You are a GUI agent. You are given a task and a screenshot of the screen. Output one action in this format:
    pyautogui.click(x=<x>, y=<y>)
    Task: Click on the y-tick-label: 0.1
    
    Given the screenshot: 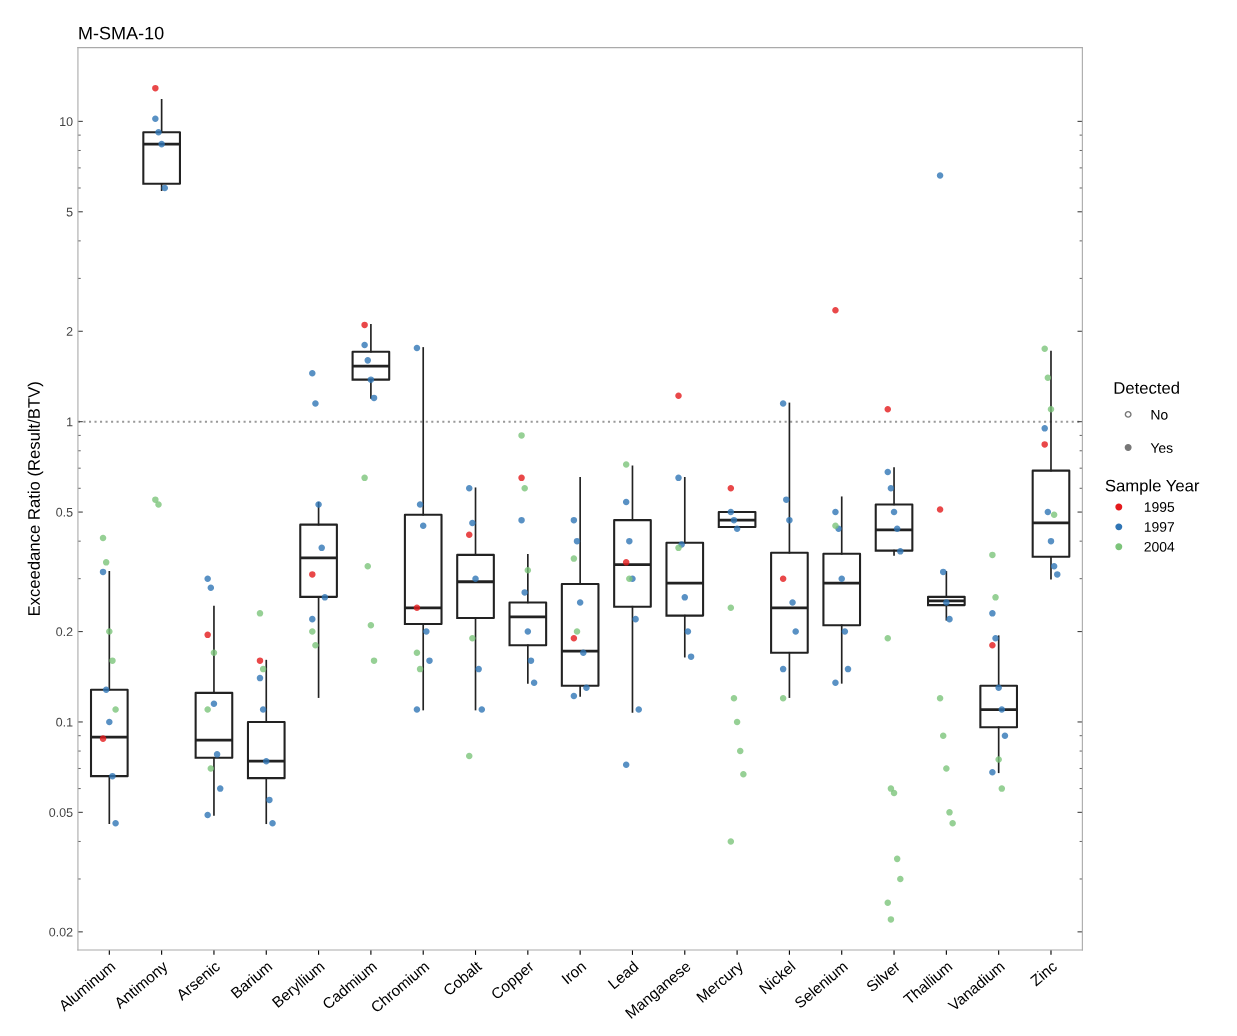 What is the action you would take?
    pyautogui.click(x=64, y=722)
    